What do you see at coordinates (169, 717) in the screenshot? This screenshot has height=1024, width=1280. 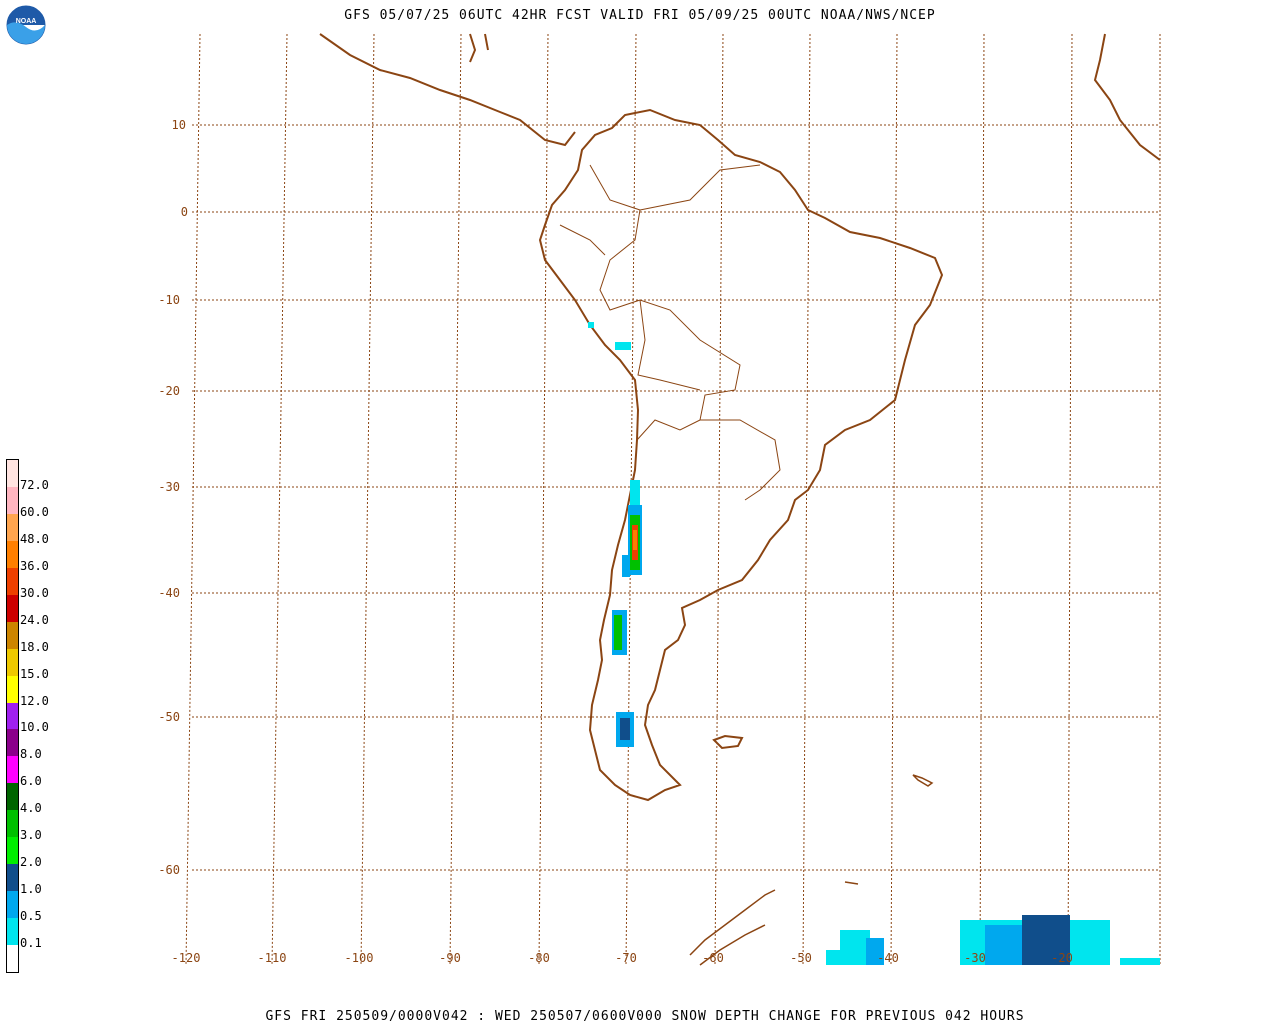 I see `lat-label: -50` at bounding box center [169, 717].